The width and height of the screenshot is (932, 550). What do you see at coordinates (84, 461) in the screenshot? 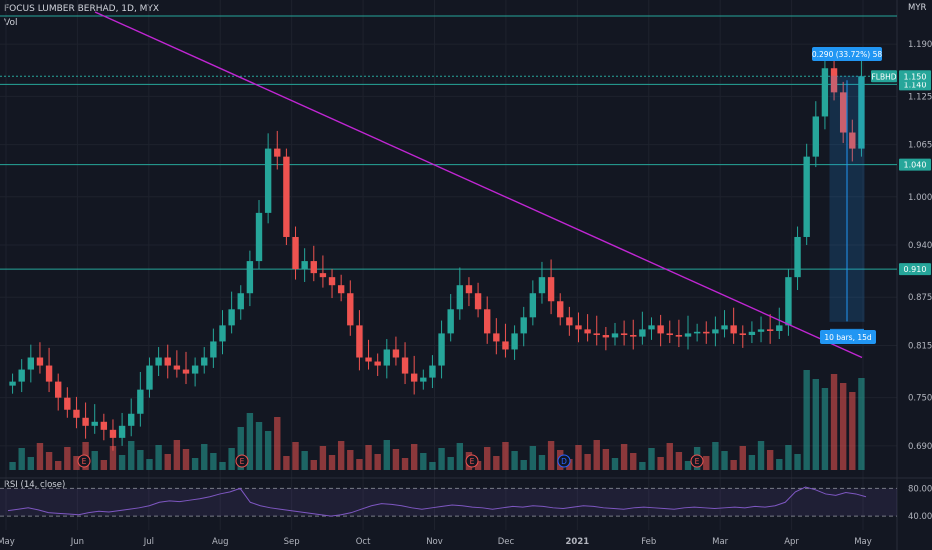
I see `event-marker-jun-earnings` at bounding box center [84, 461].